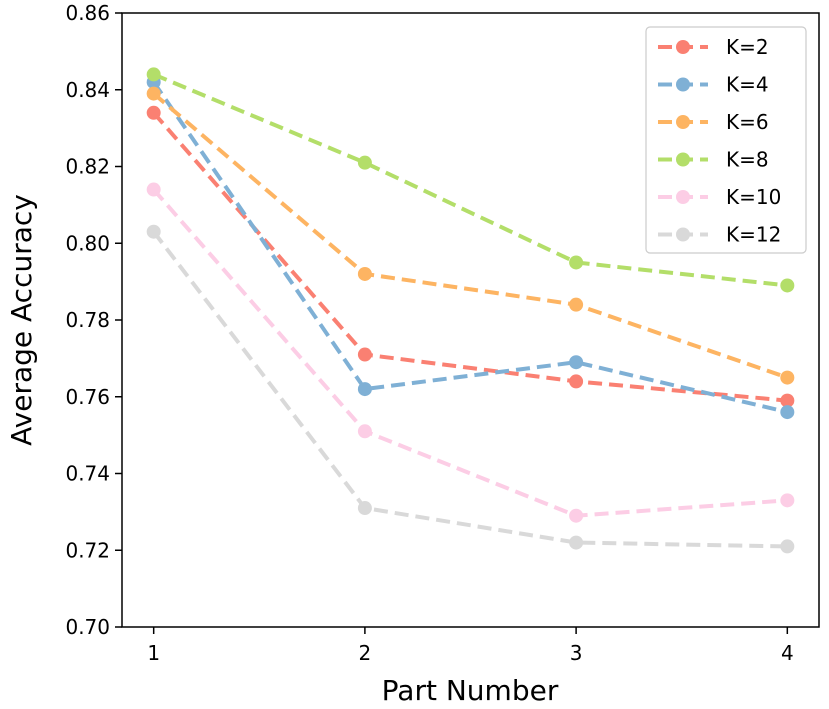  Describe the element at coordinates (87, 90) in the screenshot. I see `y-tick-label: 0.84` at that location.